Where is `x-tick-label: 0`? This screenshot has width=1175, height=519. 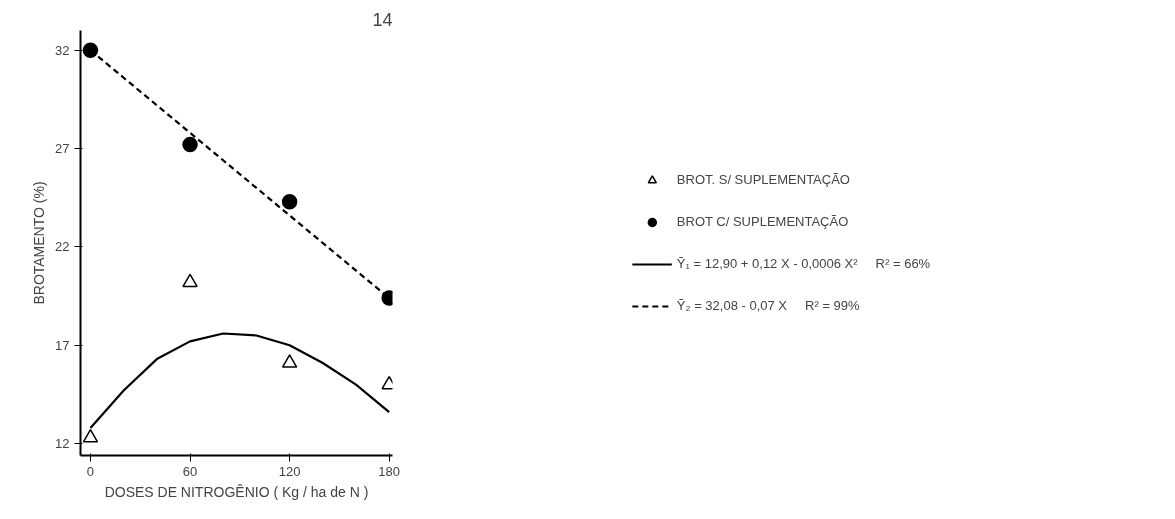
x-tick-label: 0 is located at coordinates (90, 471).